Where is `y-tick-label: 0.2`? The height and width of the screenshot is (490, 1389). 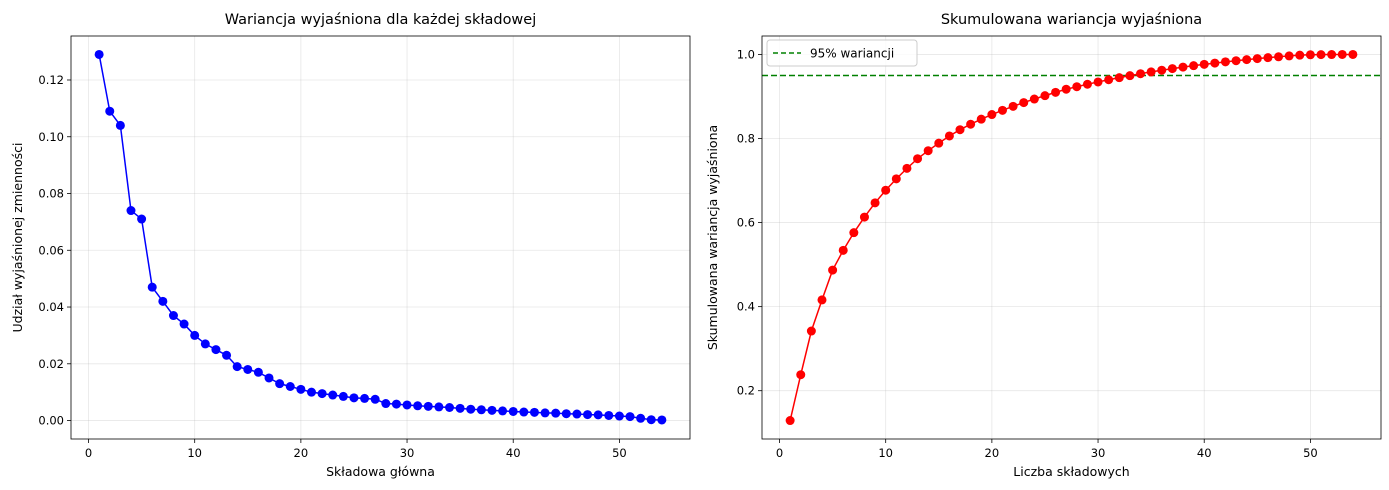 y-tick-label: 0.2 is located at coordinates (746, 391).